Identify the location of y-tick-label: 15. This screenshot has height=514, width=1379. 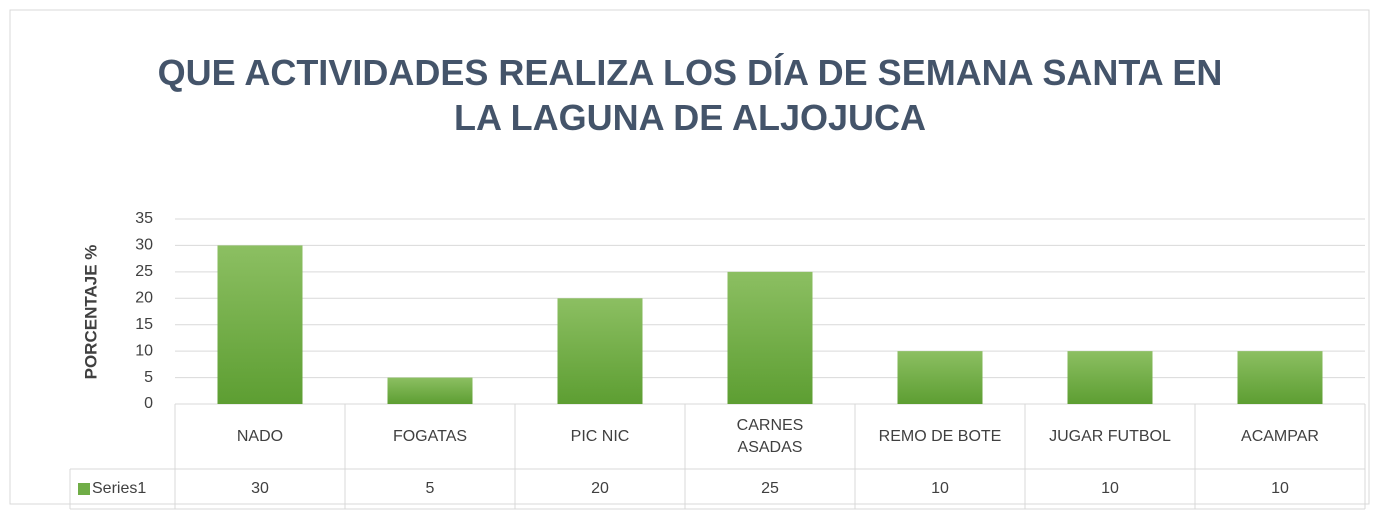
(144, 324).